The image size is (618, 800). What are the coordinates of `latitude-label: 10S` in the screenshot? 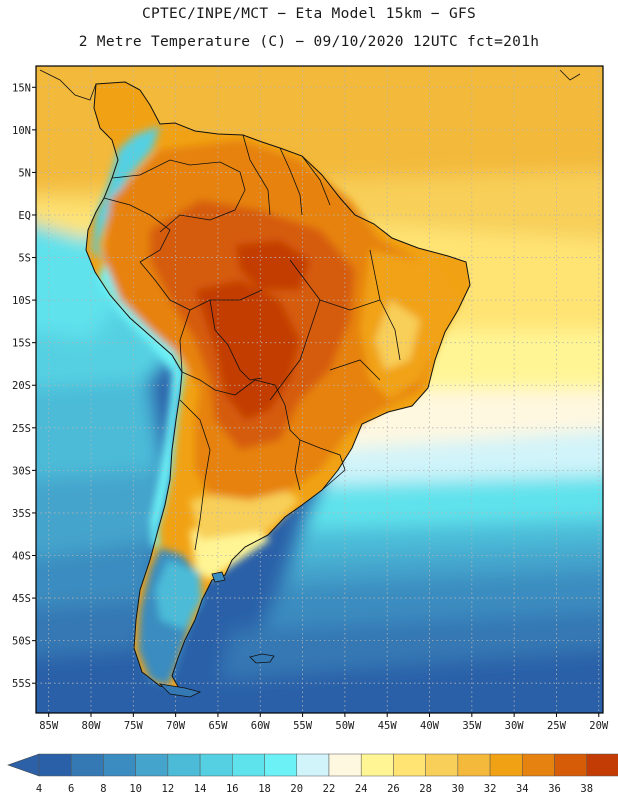 It's located at (21, 301).